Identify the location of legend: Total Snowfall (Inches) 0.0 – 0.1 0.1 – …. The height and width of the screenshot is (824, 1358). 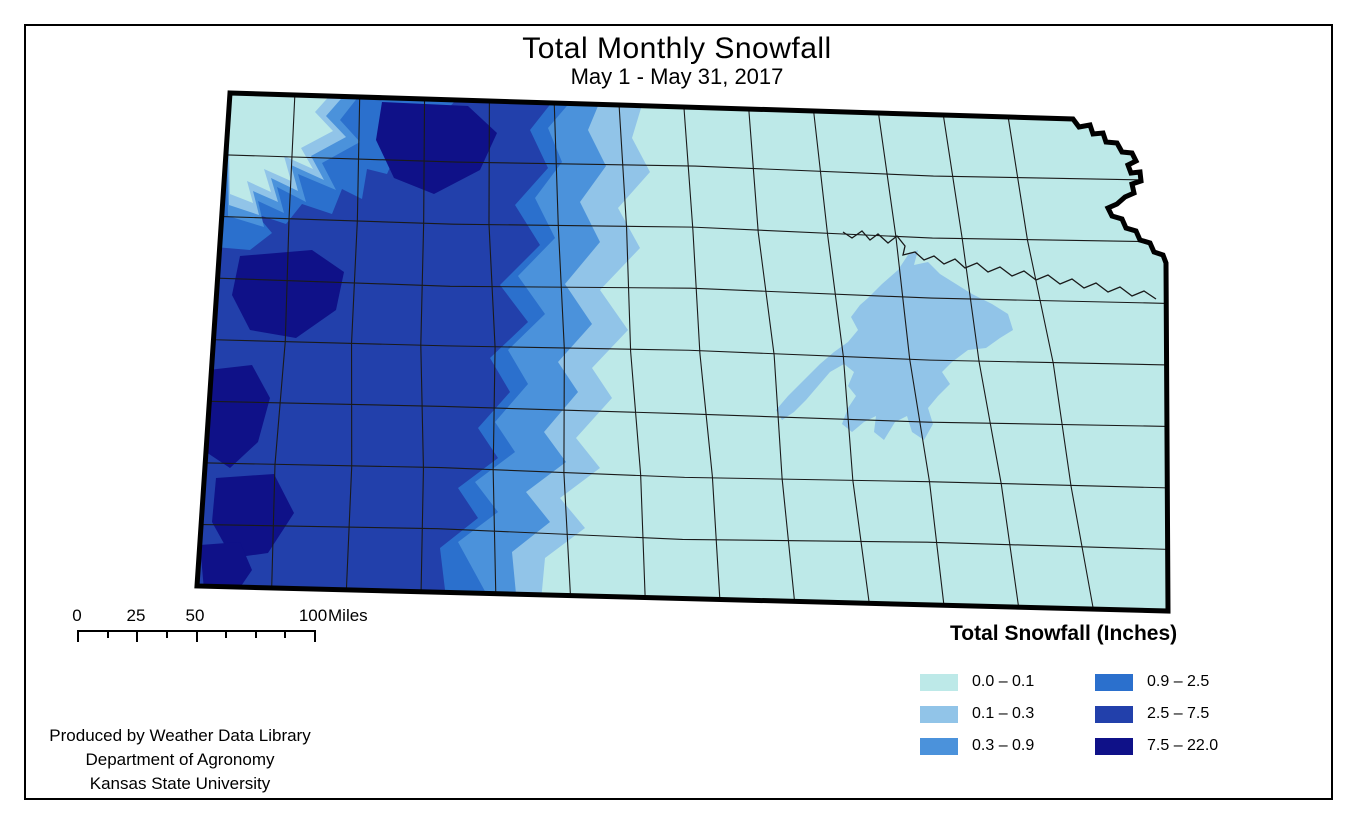
(1092, 692).